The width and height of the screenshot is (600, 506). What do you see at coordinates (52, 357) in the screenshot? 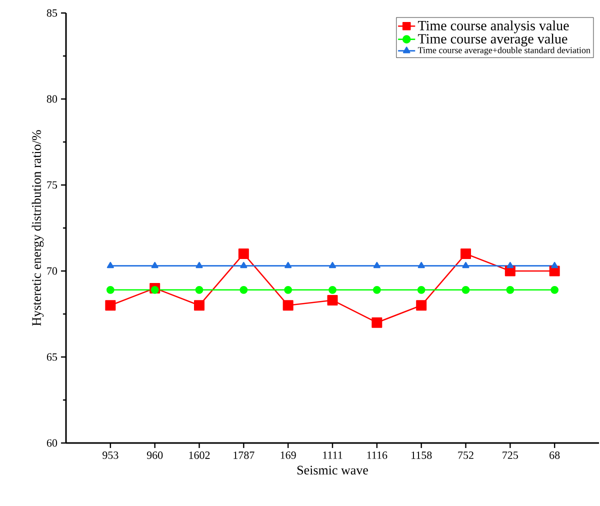
I see `y-tick-label: 65` at bounding box center [52, 357].